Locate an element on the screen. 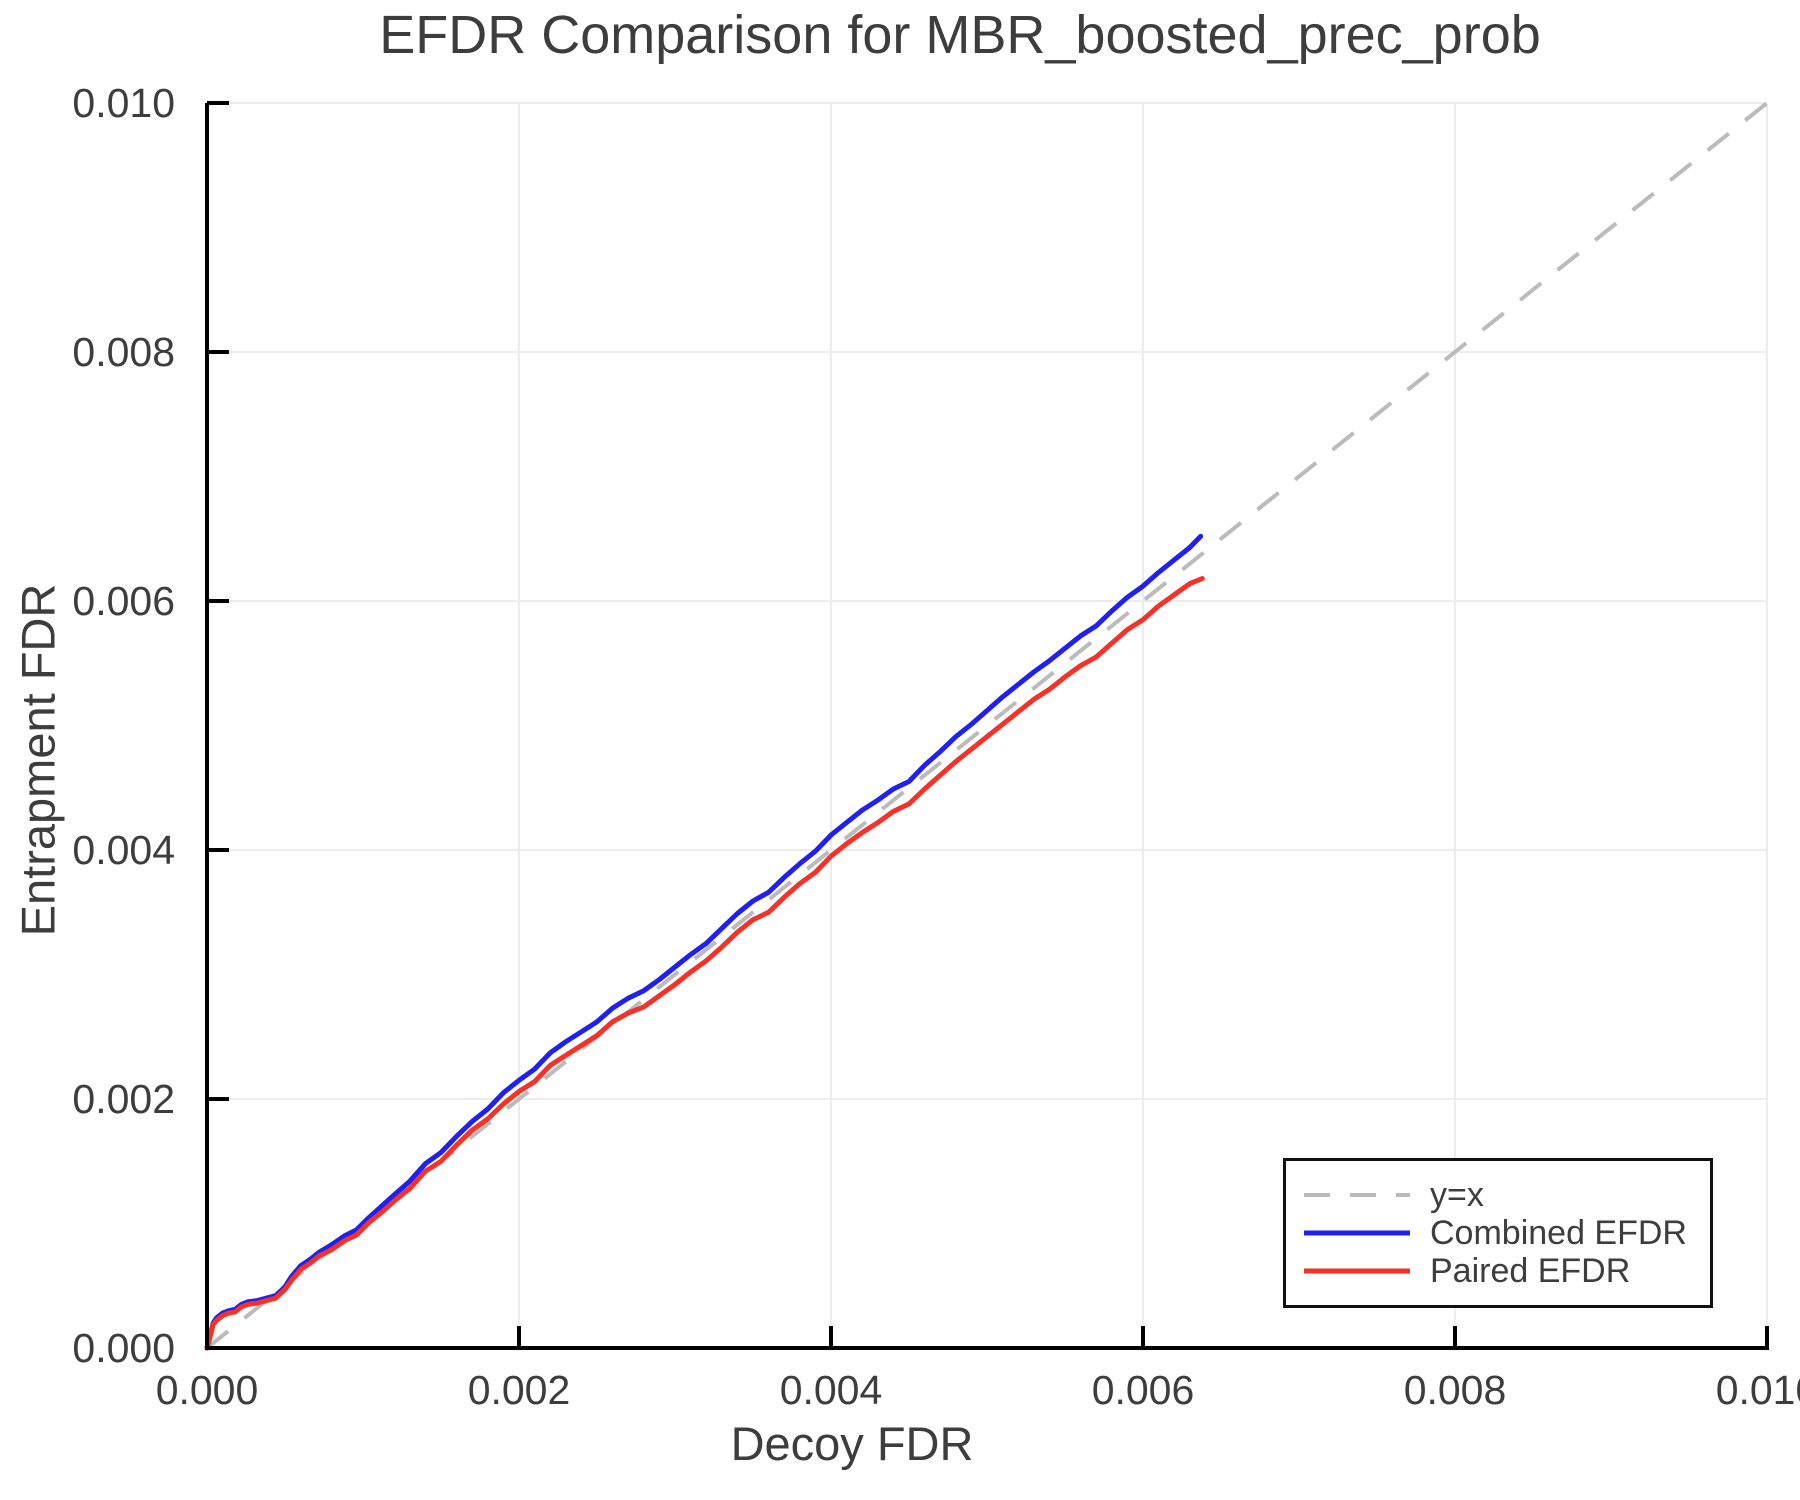 The image size is (1800, 1500). y-tick-label: 0.002 is located at coordinates (123, 1099).